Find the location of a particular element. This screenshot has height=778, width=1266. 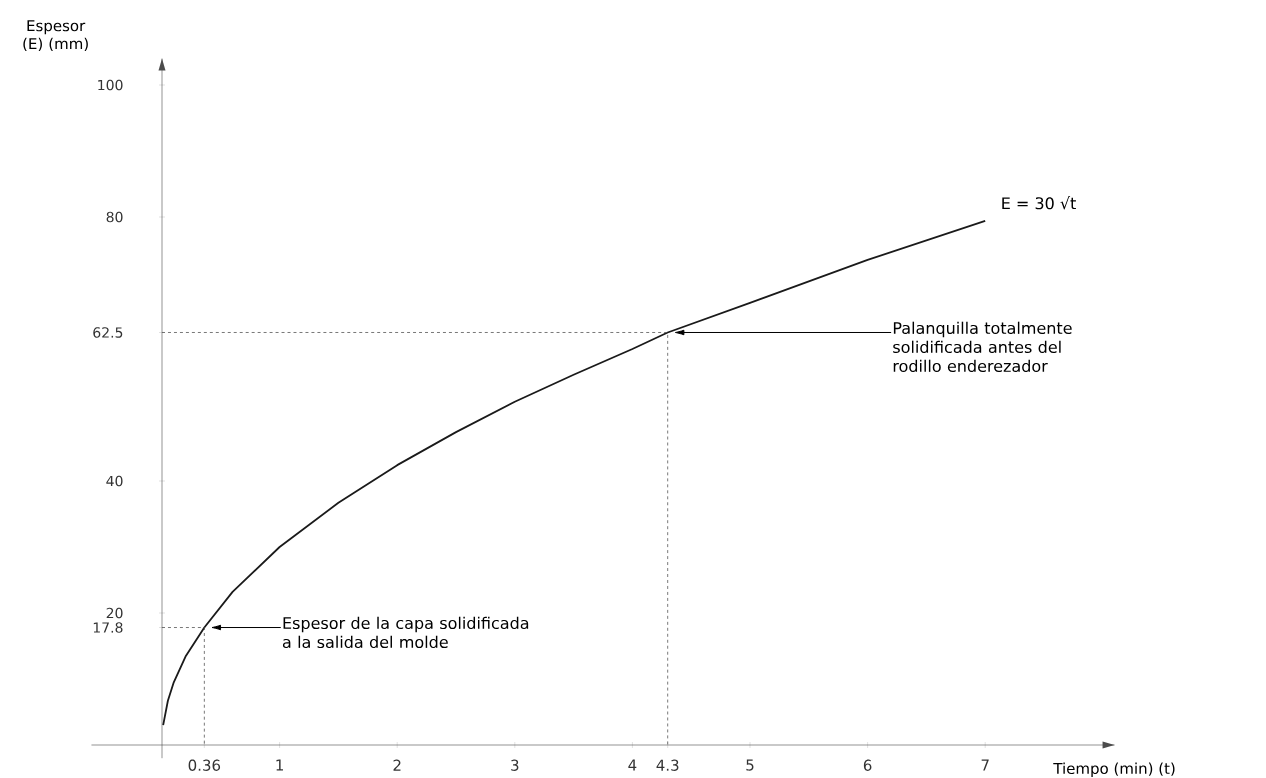

x-tick-label: 7 is located at coordinates (985, 765).